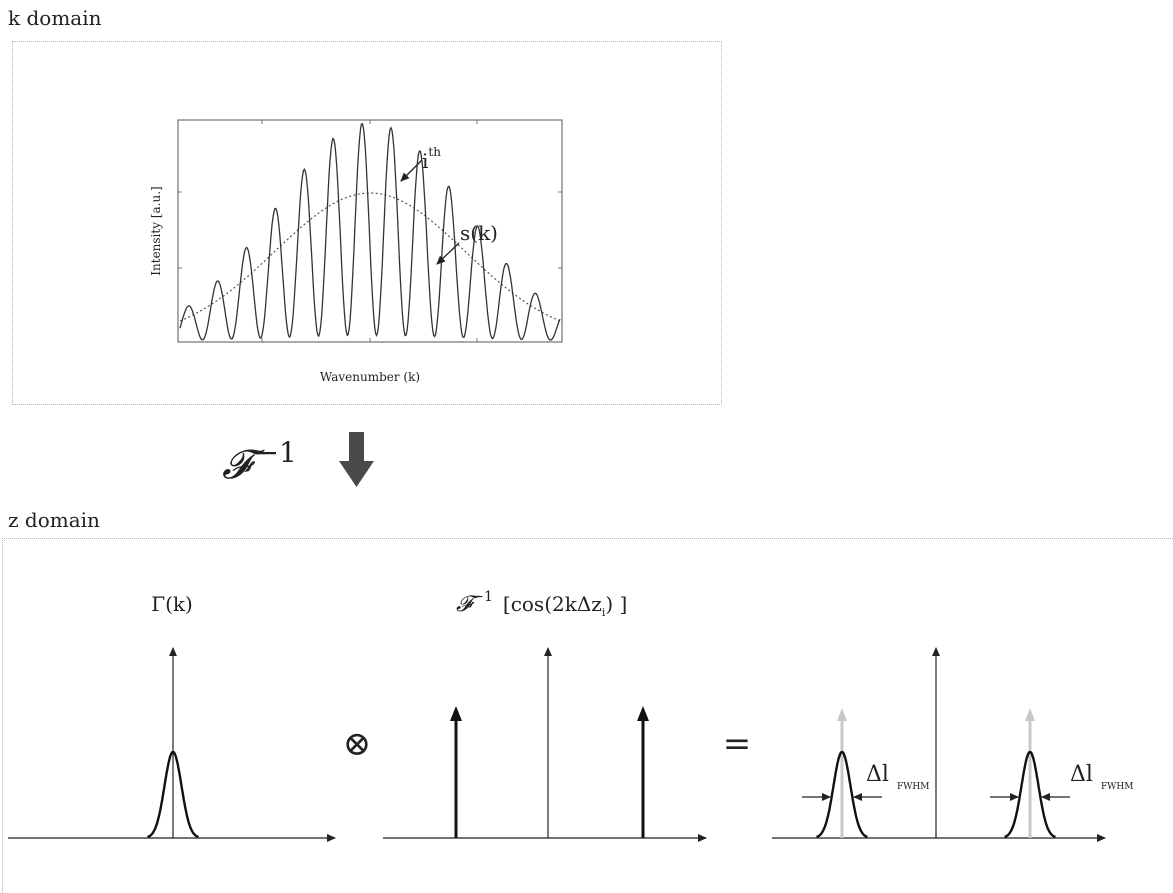 Image resolution: width=1173 pixels, height=893 pixels. What do you see at coordinates (842, 794) in the screenshot?
I see `result-gaussian-left` at bounding box center [842, 794].